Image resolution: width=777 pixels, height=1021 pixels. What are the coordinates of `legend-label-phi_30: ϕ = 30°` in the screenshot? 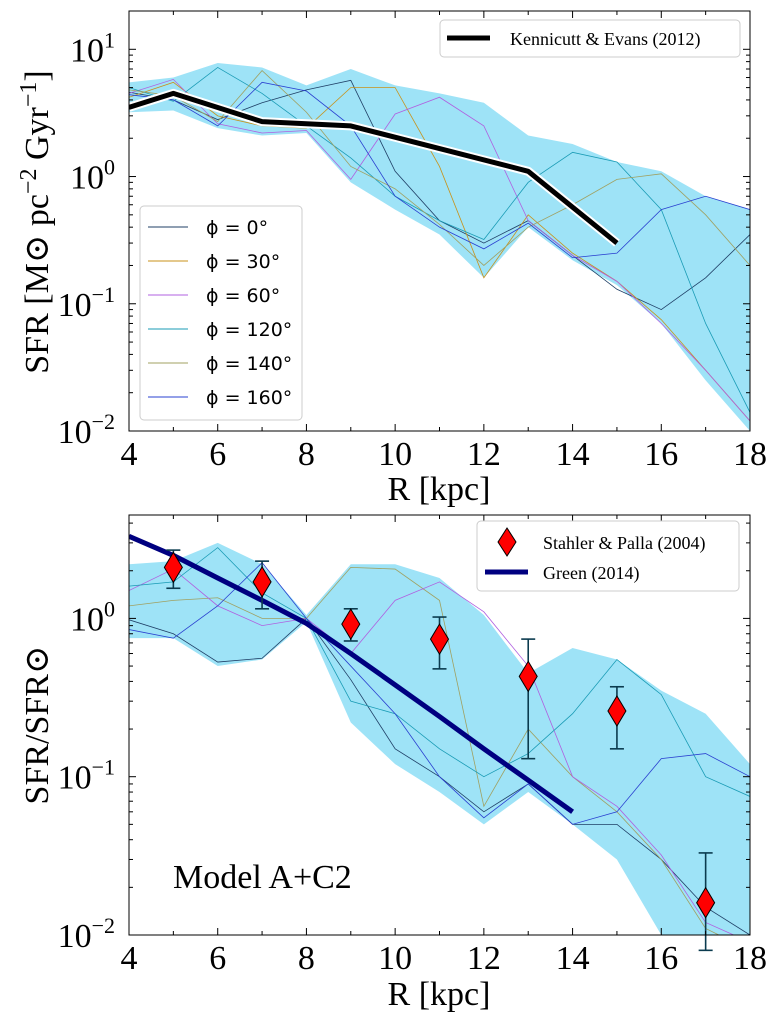 It's located at (243, 262).